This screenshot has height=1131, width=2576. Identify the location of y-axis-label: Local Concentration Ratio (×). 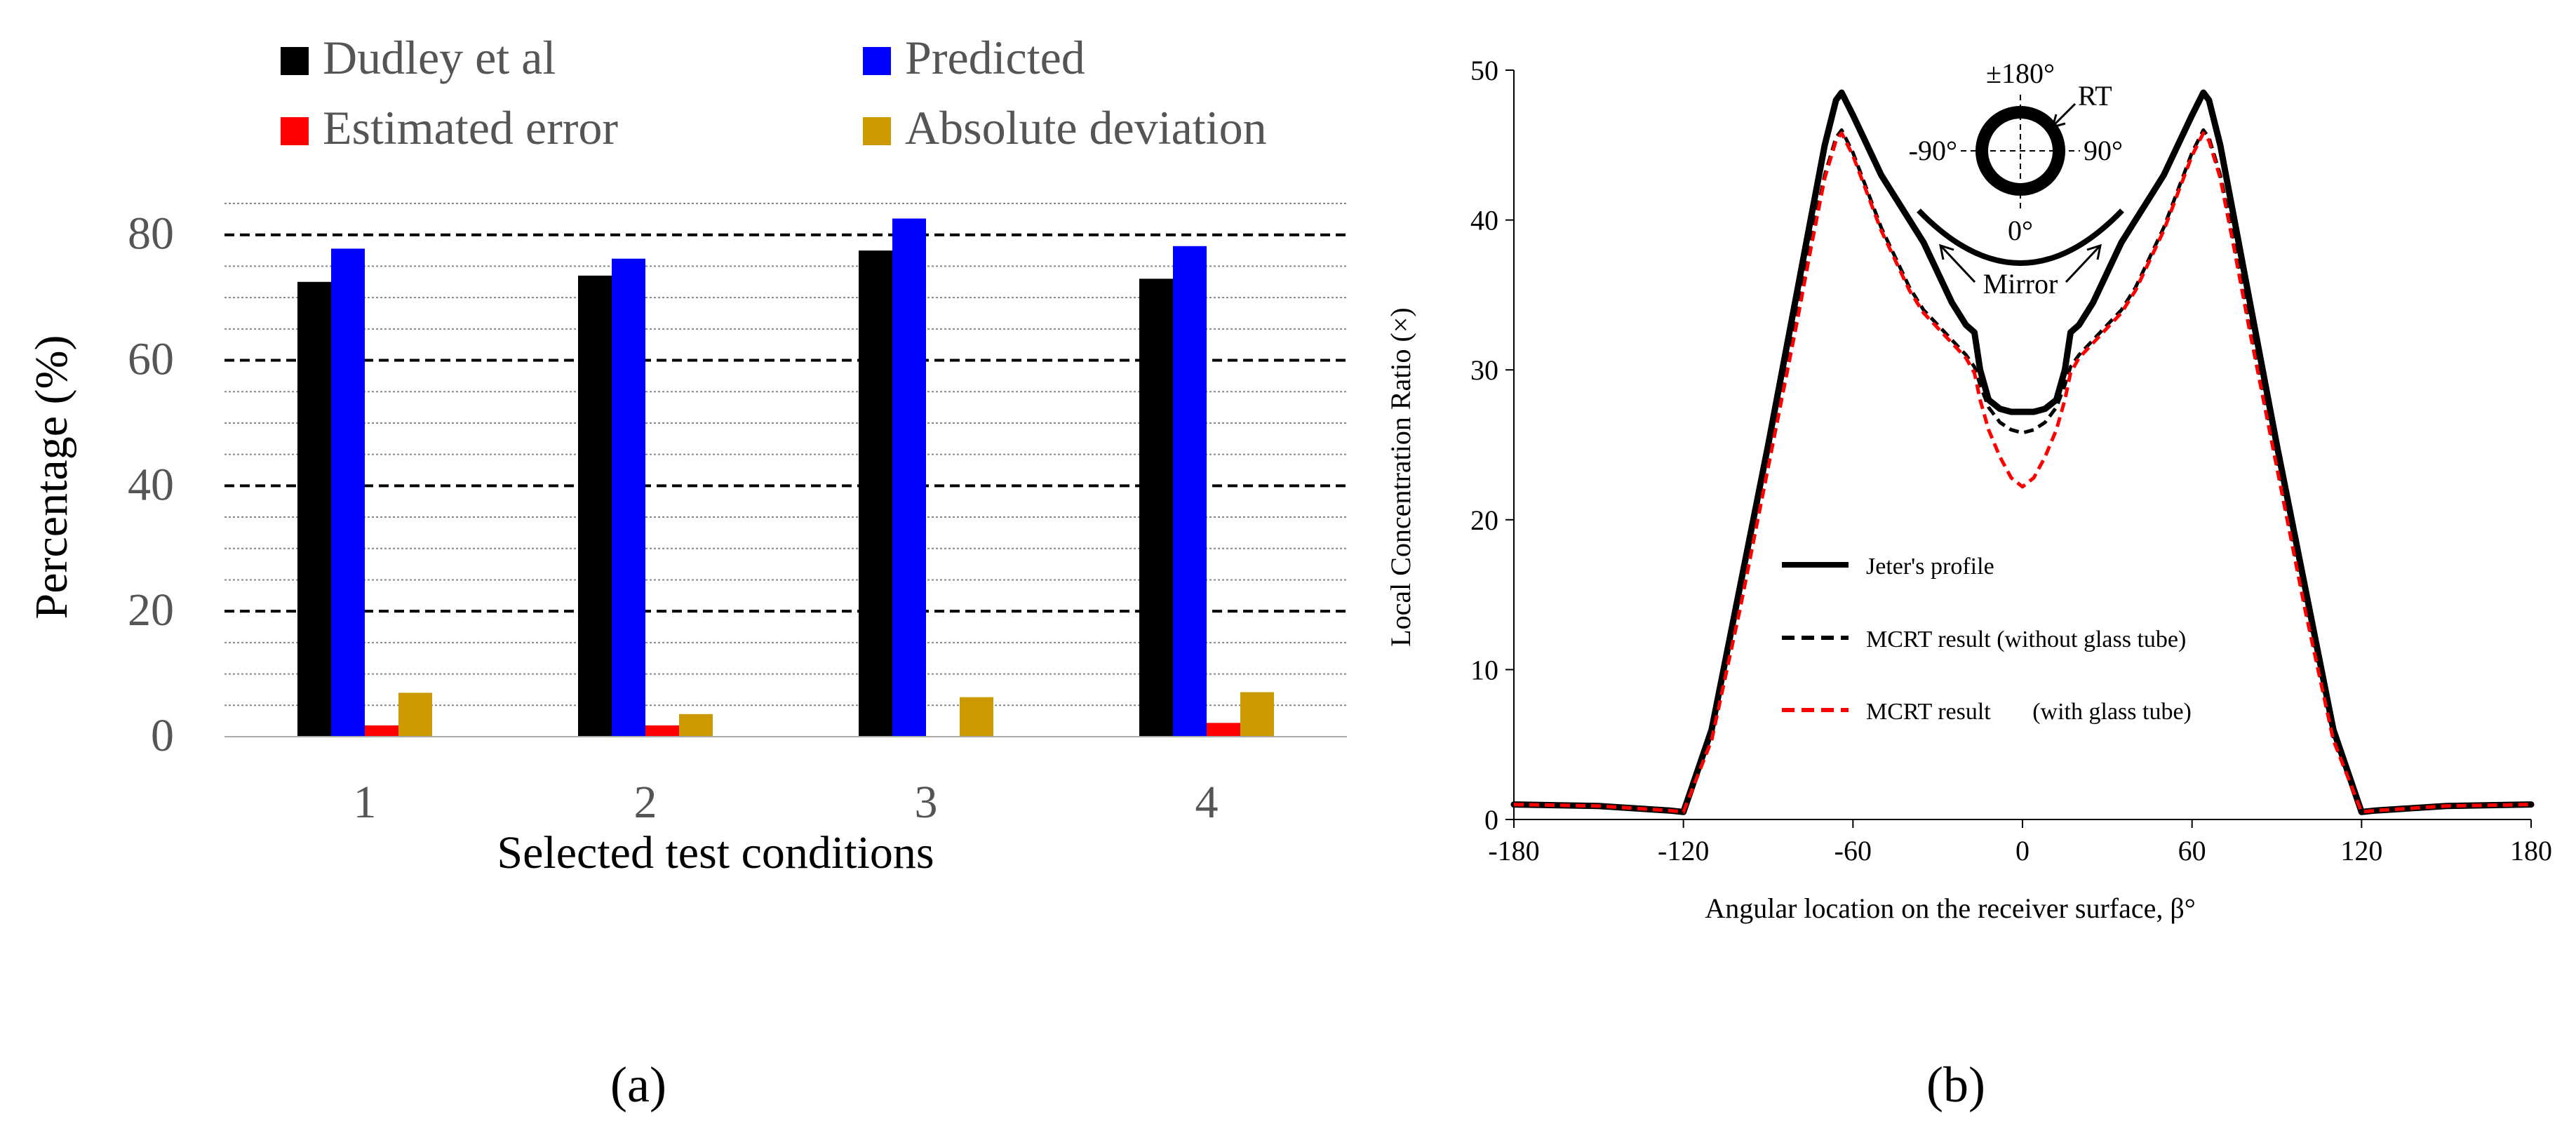
(1400, 477).